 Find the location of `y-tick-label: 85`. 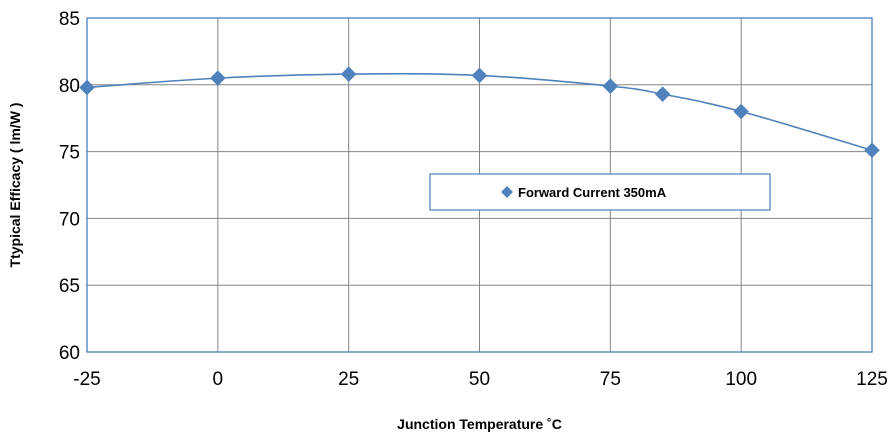

y-tick-label: 85 is located at coordinates (69, 19).